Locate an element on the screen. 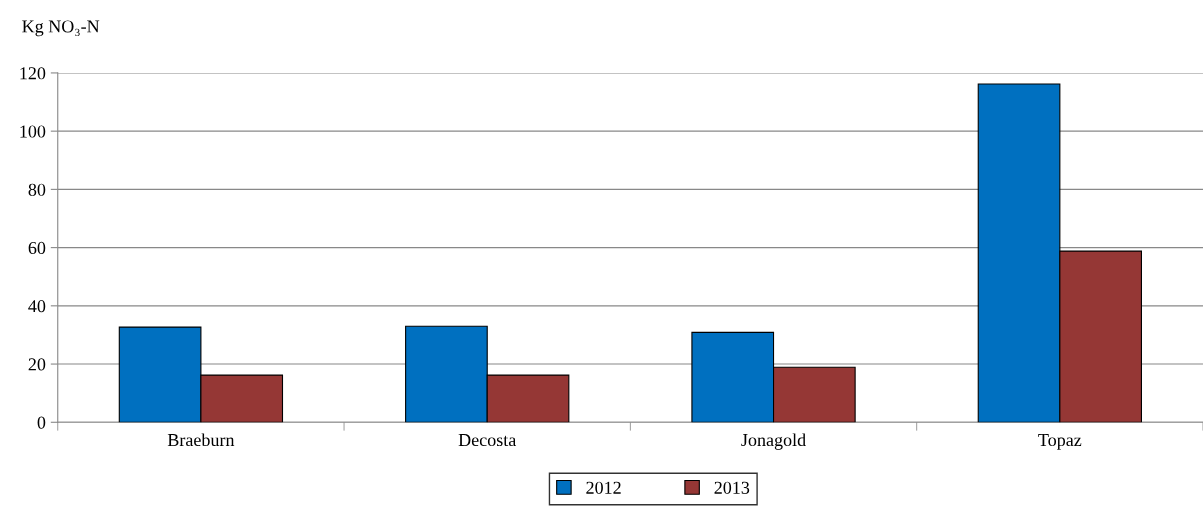 Image resolution: width=1203 pixels, height=510 pixels. y-tick-label: 60 is located at coordinates (37, 248).